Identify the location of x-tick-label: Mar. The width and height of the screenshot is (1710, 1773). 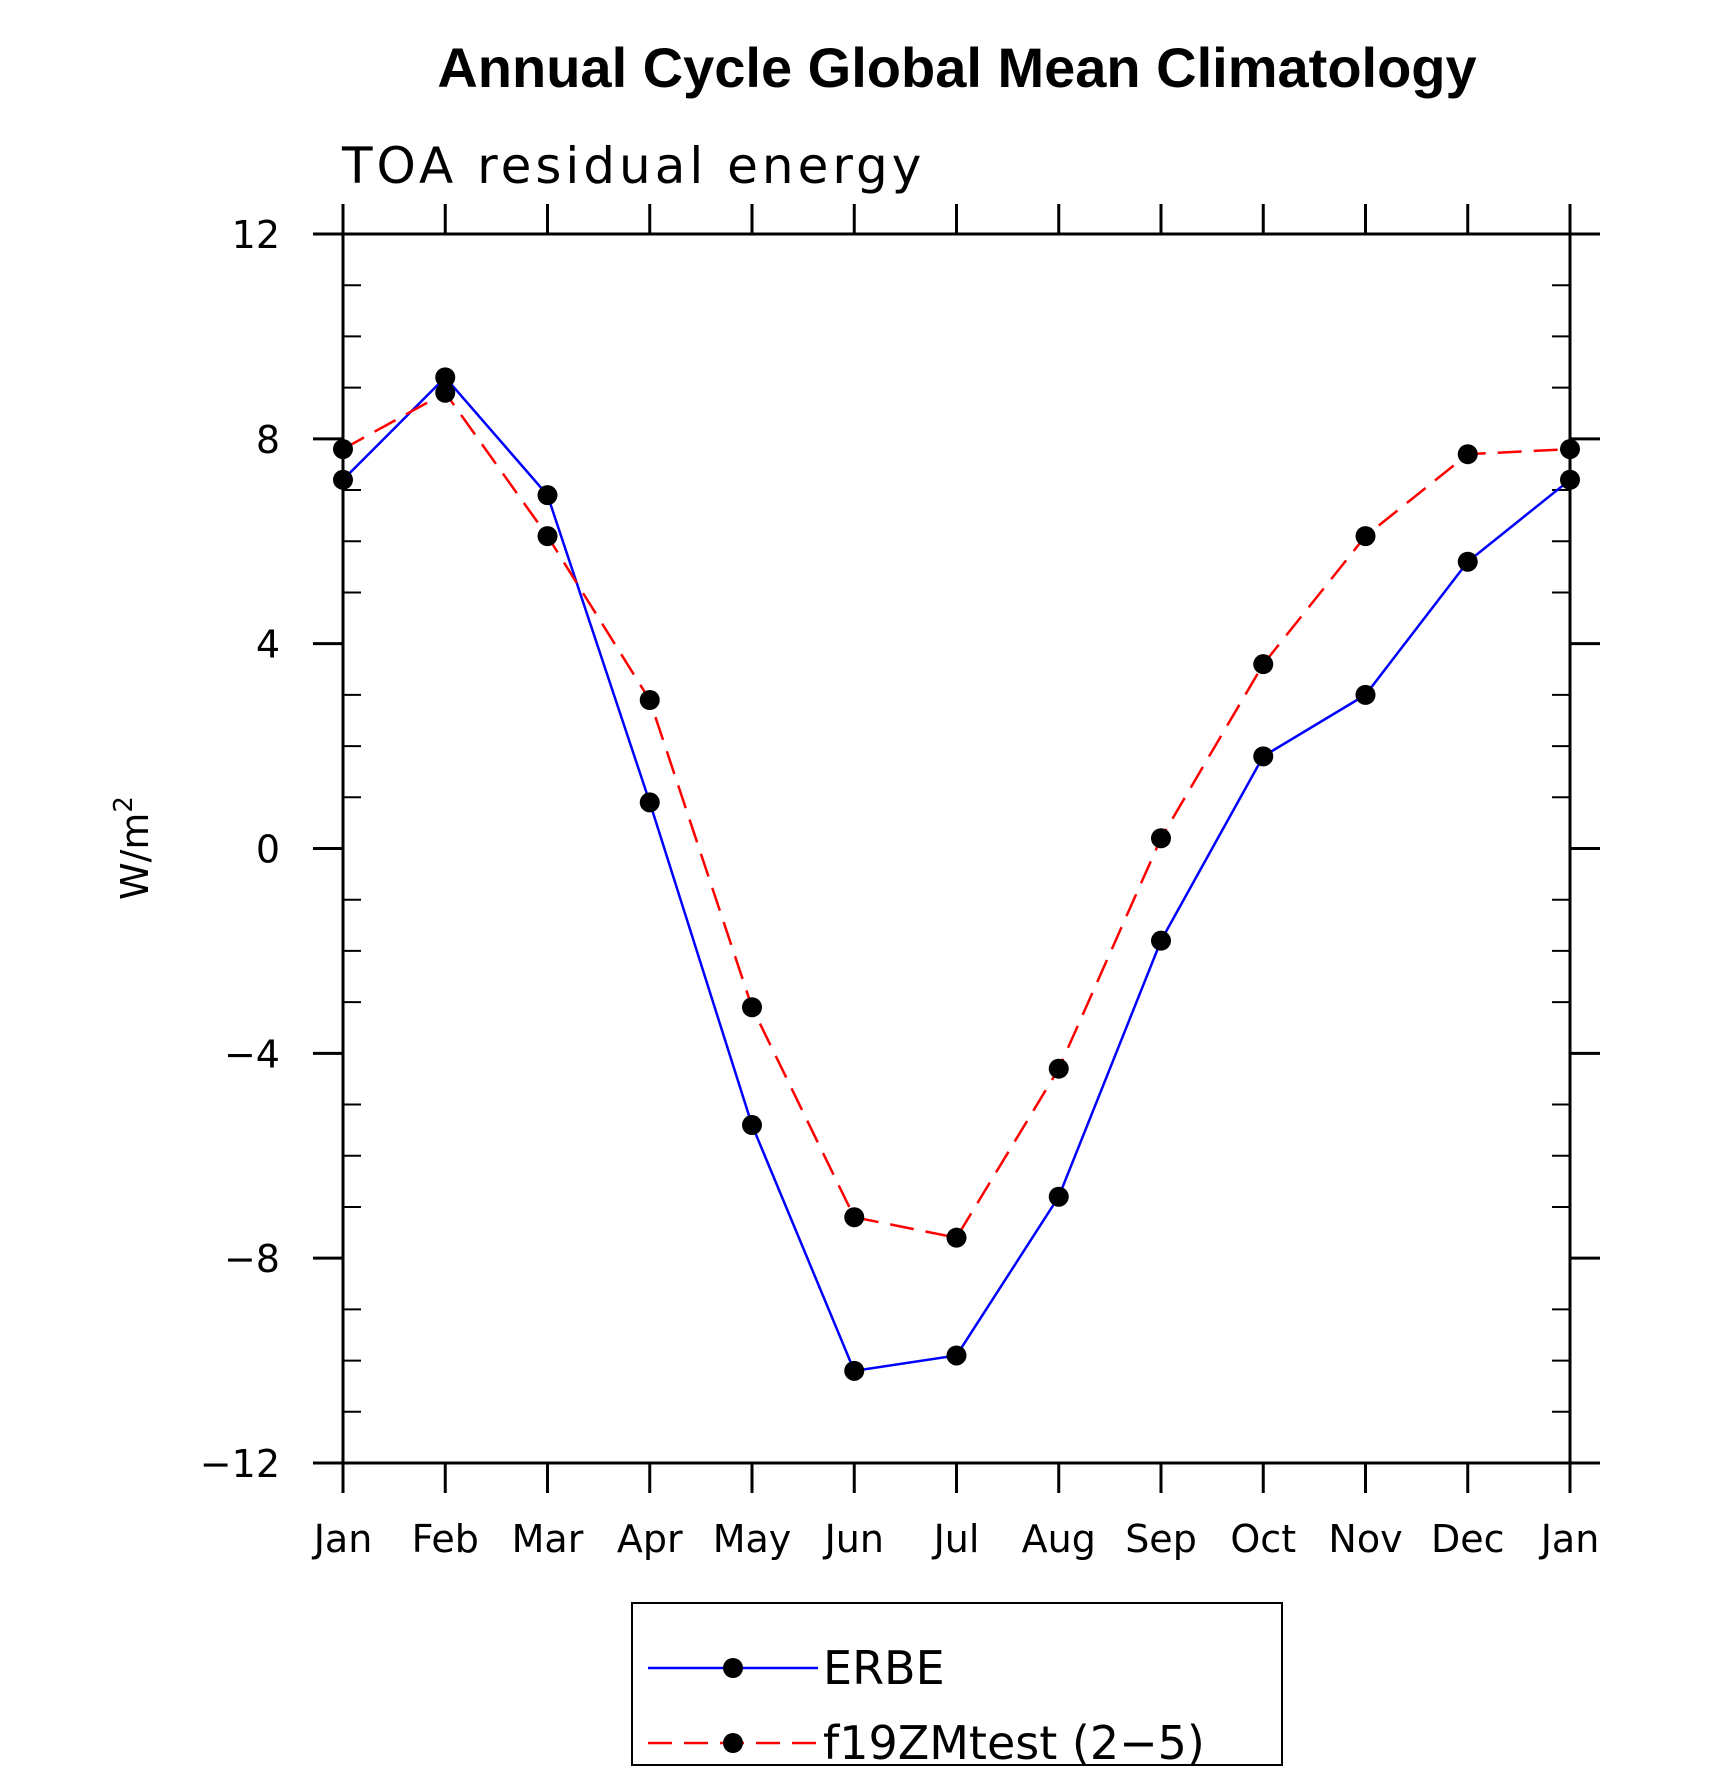
(548, 1539).